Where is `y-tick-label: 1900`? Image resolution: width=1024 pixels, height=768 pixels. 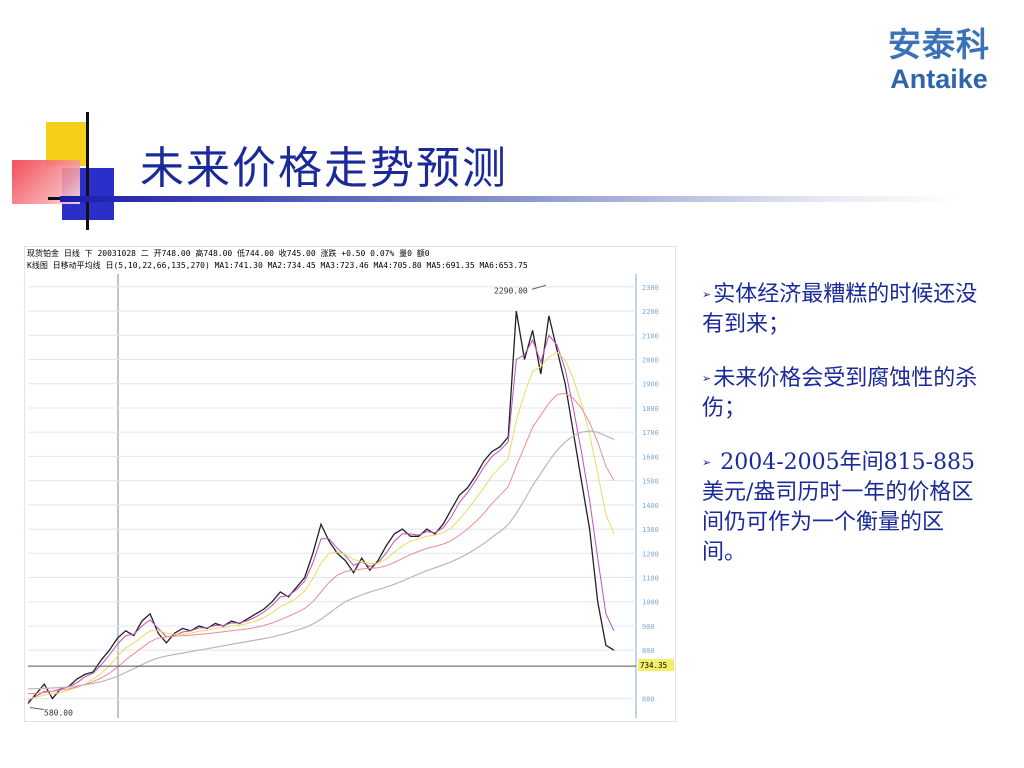 y-tick-label: 1900 is located at coordinates (650, 385).